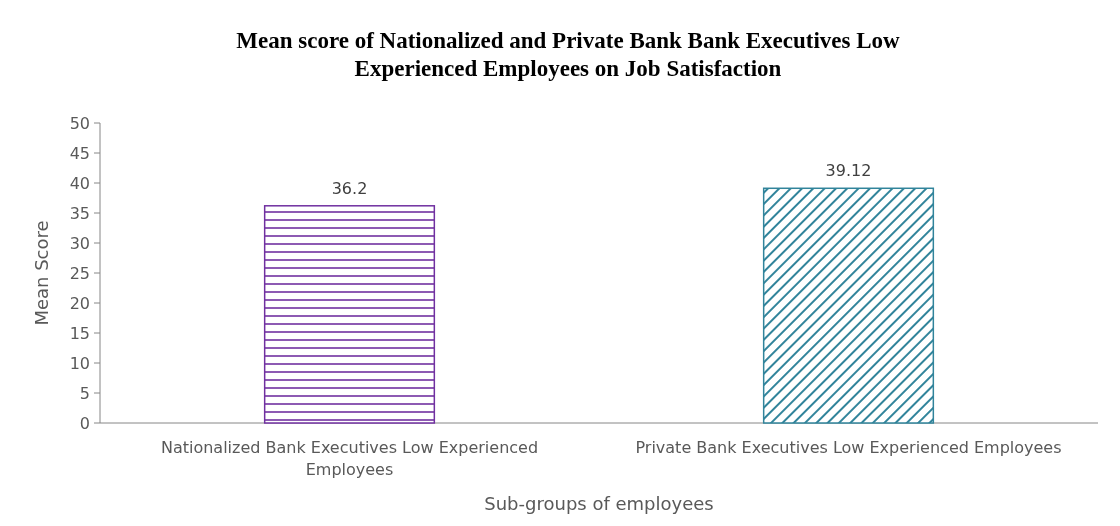  What do you see at coordinates (41, 273) in the screenshot?
I see `y-axis-title: Mean Score` at bounding box center [41, 273].